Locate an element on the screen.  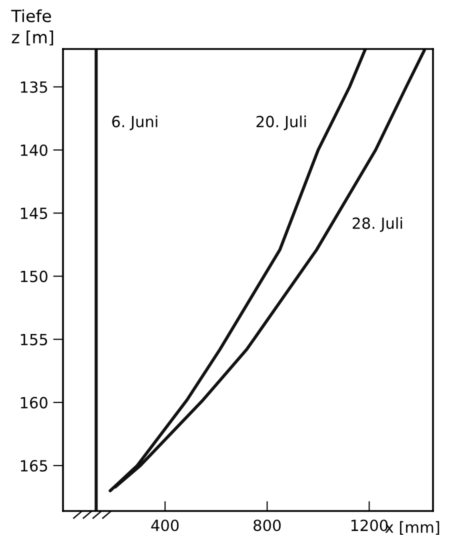
y-tick-label: 135 is located at coordinates (34, 87).